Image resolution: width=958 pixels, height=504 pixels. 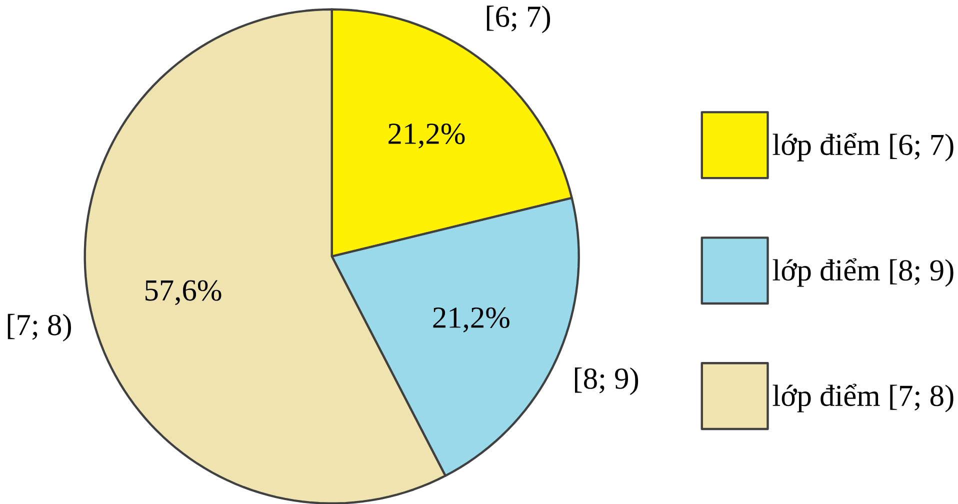 I want to click on text: [8; 9), so click(x=606, y=381).